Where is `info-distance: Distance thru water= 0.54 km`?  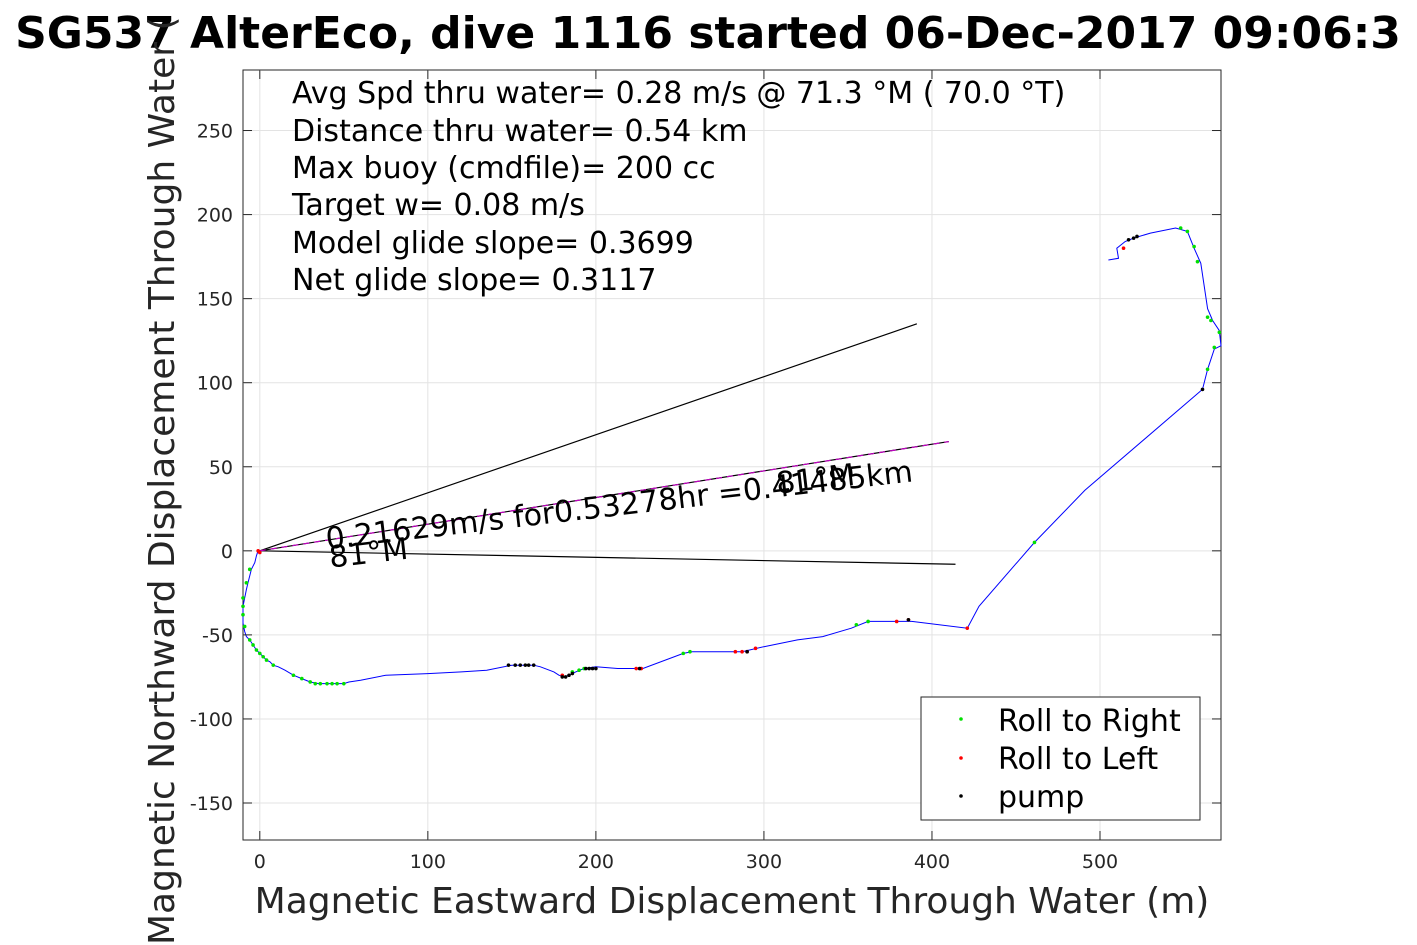
info-distance: Distance thru water= 0.54 km is located at coordinates (519, 131).